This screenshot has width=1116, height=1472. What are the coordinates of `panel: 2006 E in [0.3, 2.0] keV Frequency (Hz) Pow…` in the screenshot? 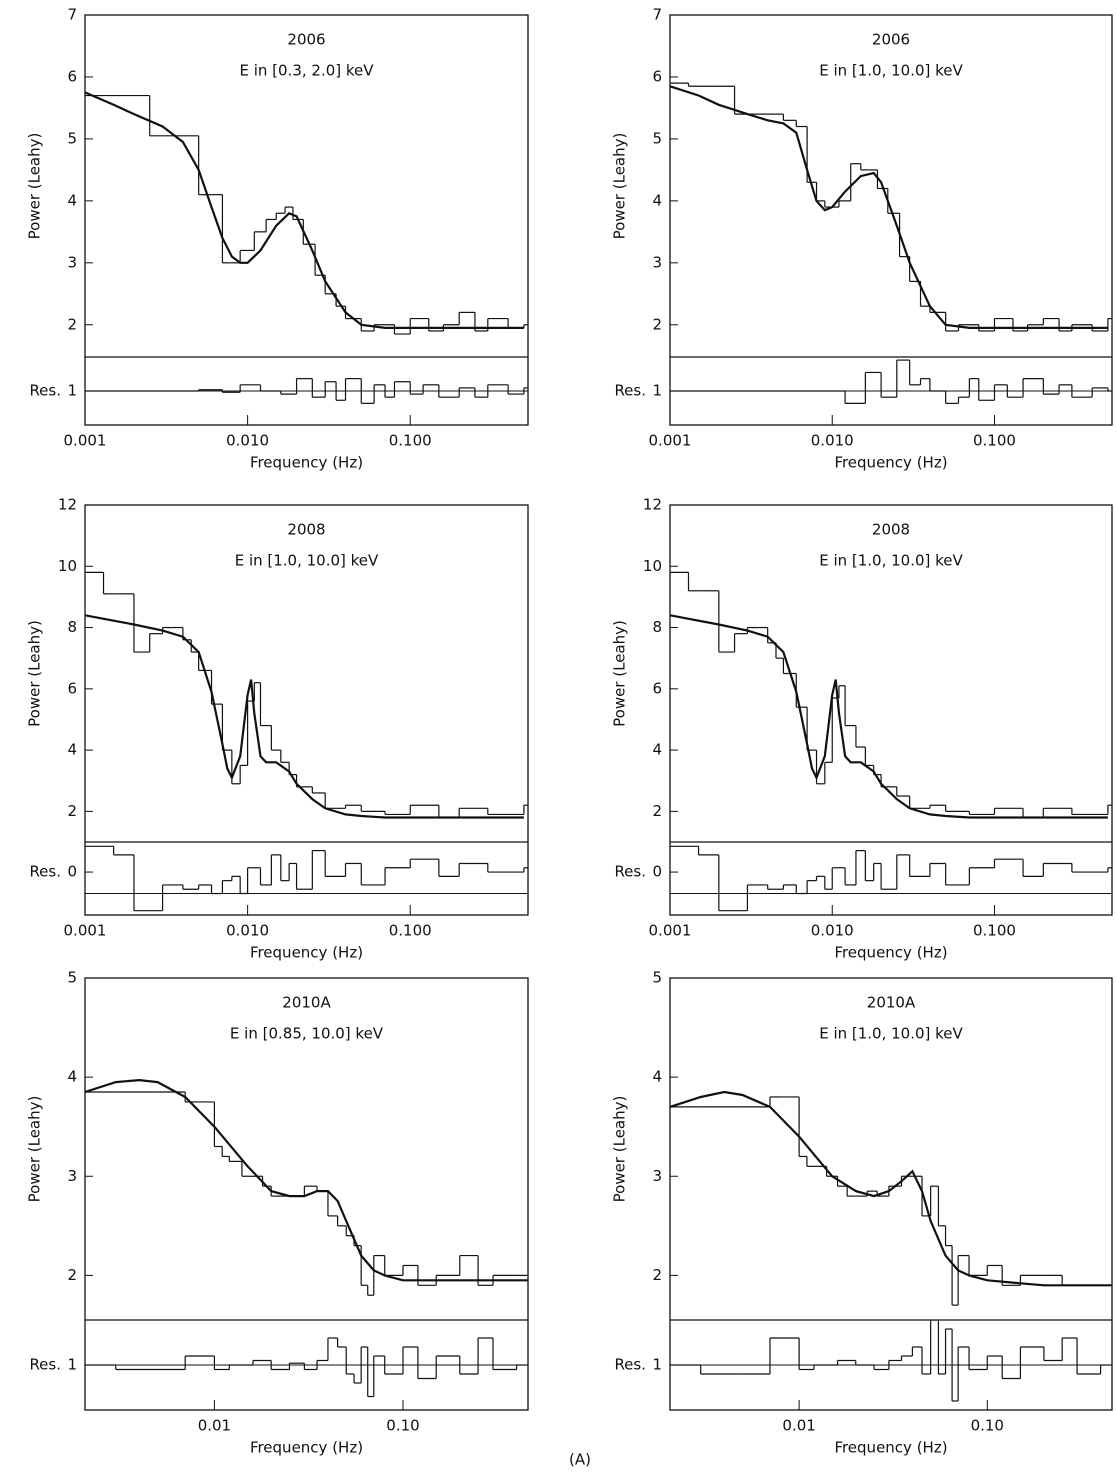 It's located at (277, 239).